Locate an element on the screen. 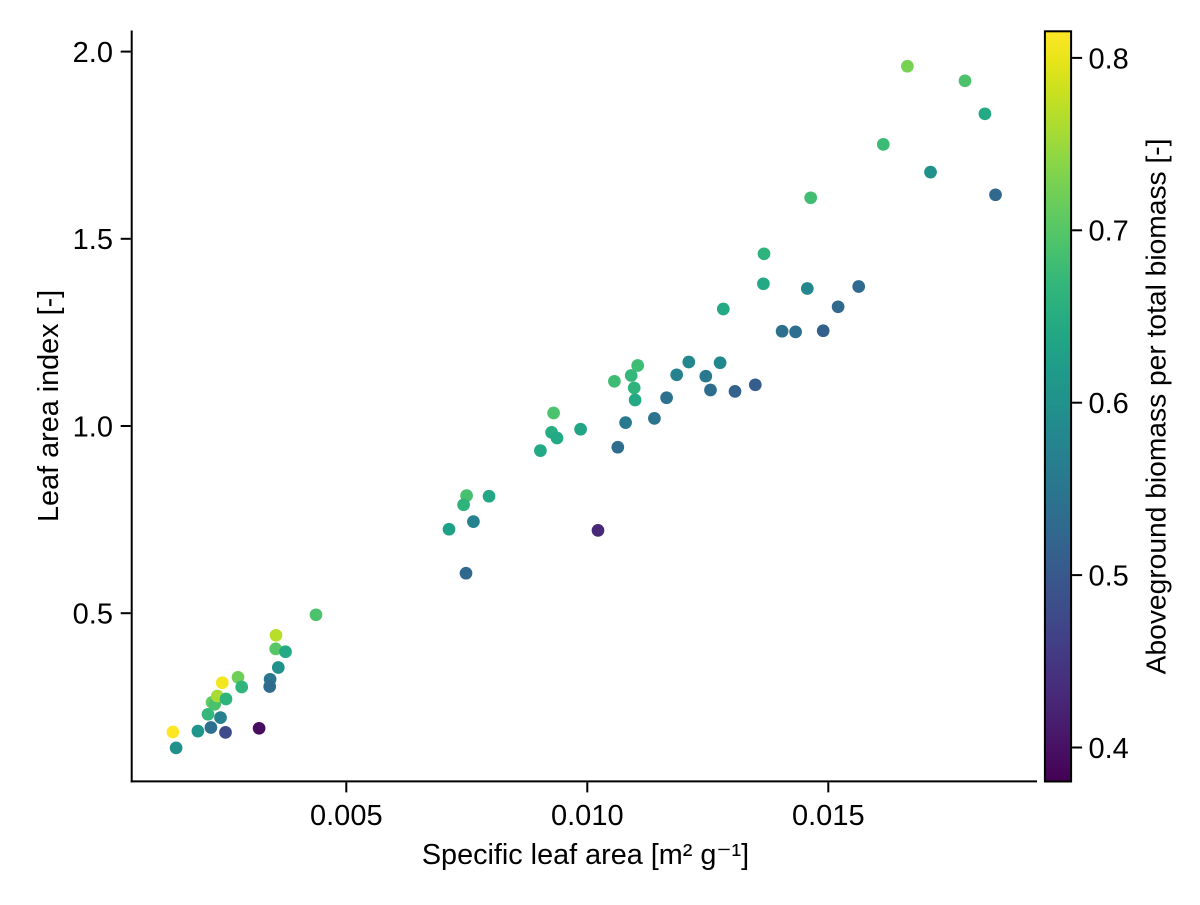 The image size is (1200, 905). svg-text: 1.0 is located at coordinates (93, 427).